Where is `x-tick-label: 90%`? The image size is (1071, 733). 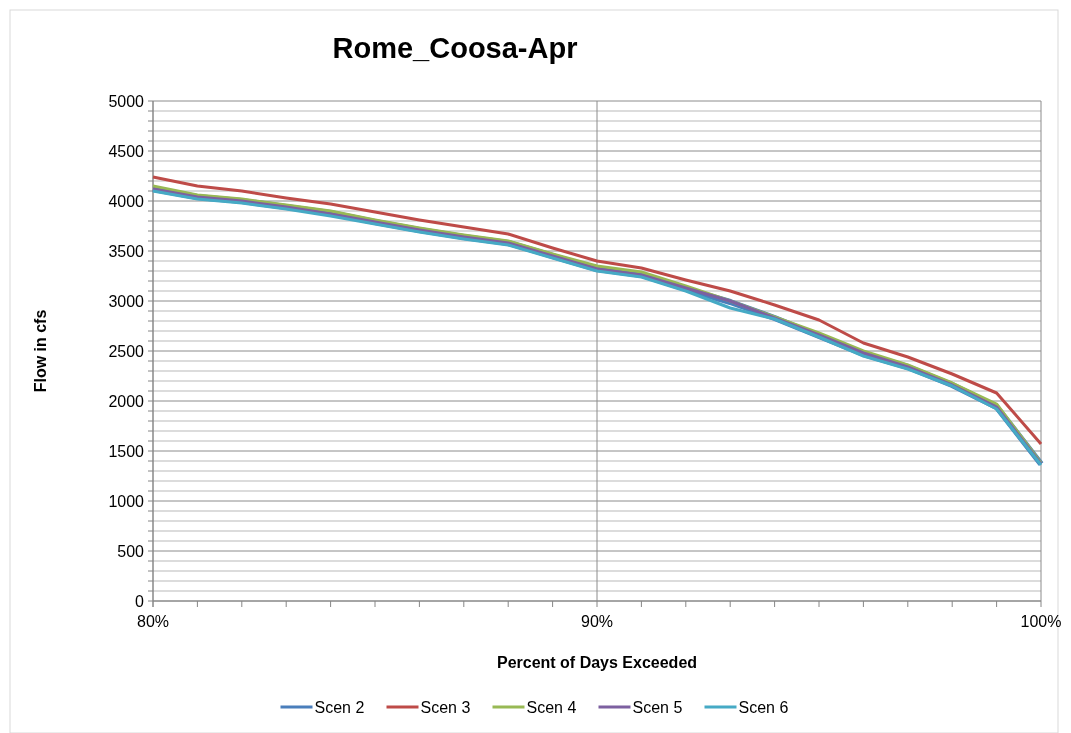
x-tick-label: 90% is located at coordinates (597, 621).